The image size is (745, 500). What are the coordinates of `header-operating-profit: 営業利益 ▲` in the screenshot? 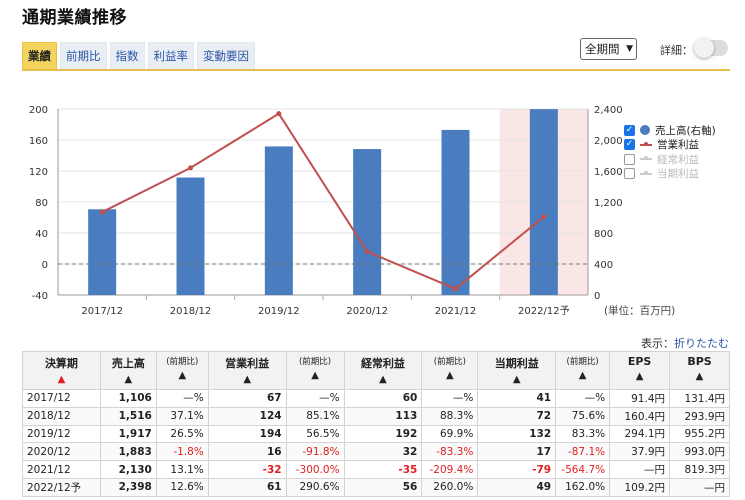 It's located at (247, 370).